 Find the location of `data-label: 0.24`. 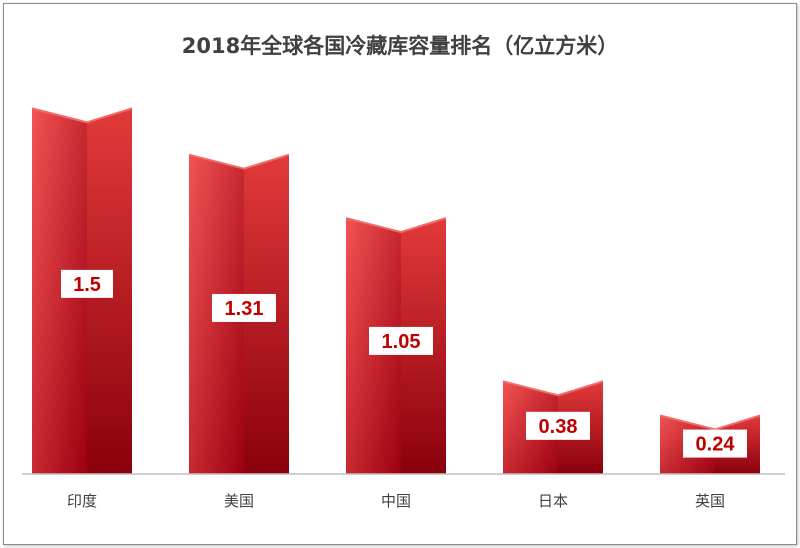

data-label: 0.24 is located at coordinates (716, 445).